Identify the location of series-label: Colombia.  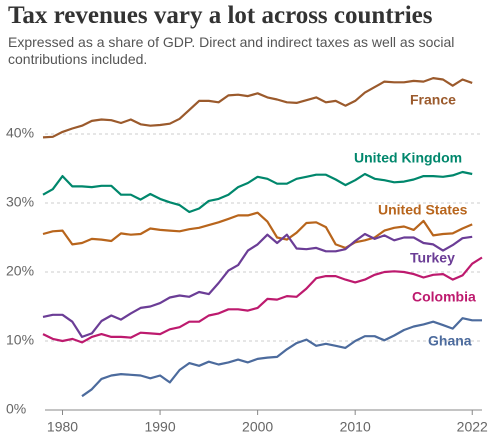
(444, 297).